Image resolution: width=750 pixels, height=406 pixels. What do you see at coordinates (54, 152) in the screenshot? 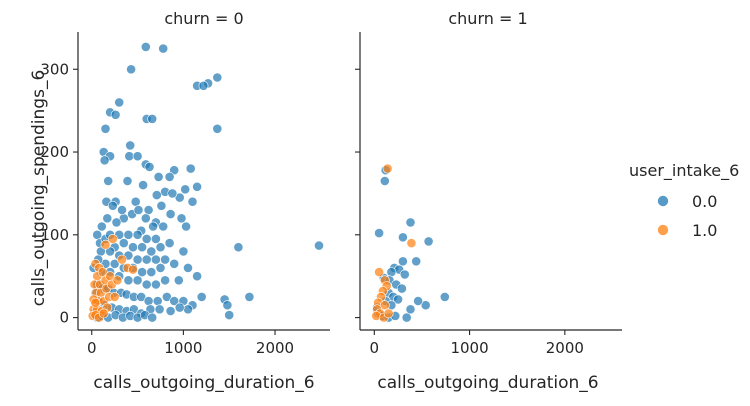
I see `y-tick-label: 200` at bounding box center [54, 152].